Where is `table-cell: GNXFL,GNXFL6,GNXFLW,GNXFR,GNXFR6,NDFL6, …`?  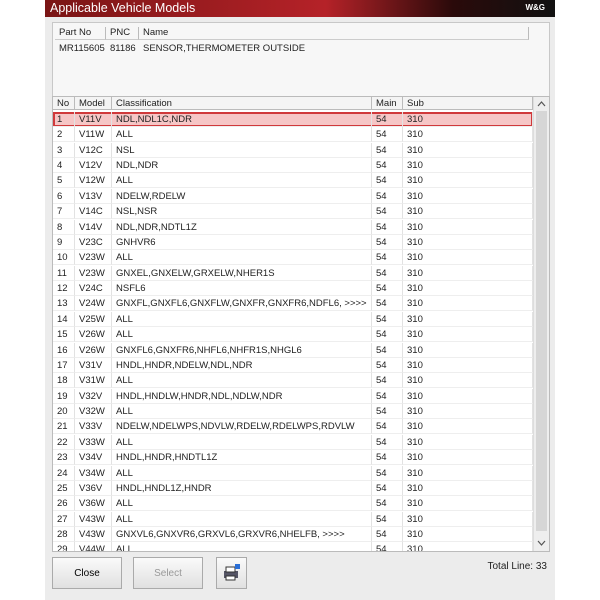 table-cell: GNXFL,GNXFL6,GNXFLW,GNXFR,GNXFR6,NDFL6, … is located at coordinates (242, 304).